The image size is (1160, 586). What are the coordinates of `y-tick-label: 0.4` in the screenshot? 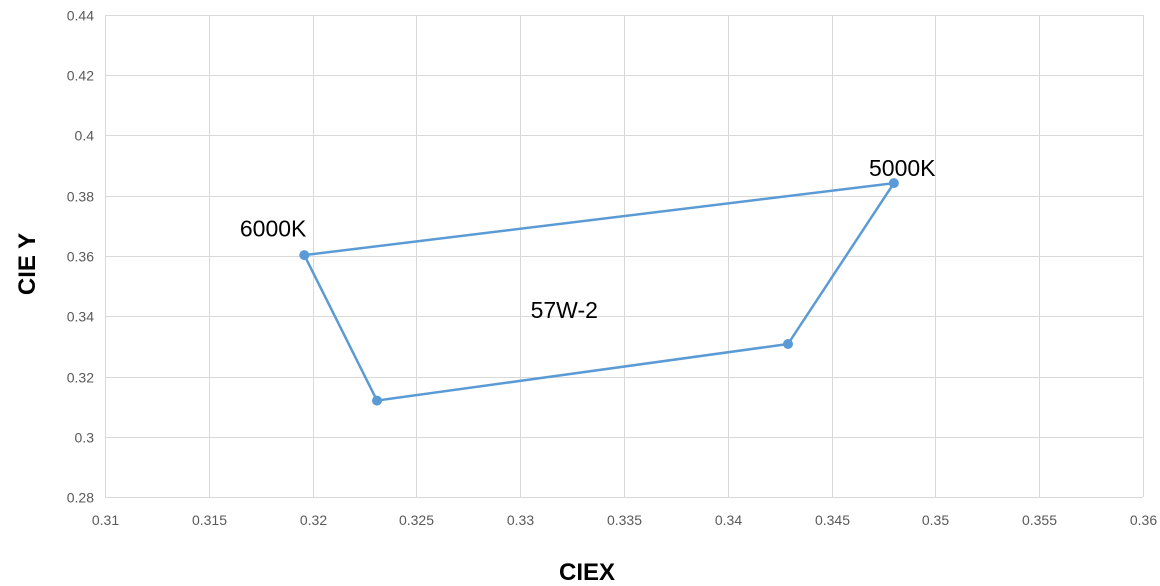 It's located at (85, 136).